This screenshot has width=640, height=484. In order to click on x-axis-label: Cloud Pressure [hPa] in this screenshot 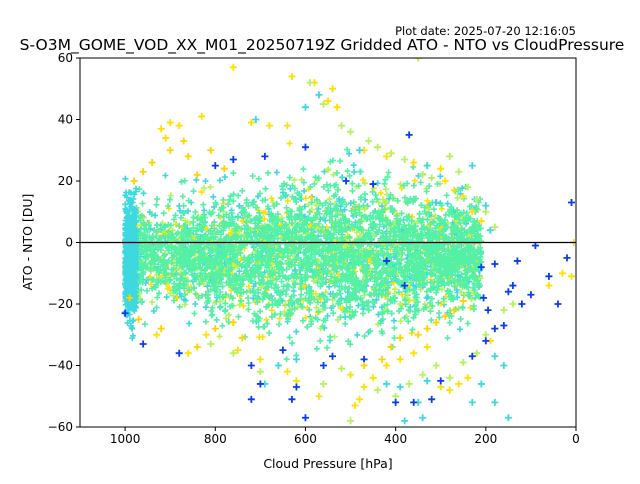, I will do `click(327, 463)`.